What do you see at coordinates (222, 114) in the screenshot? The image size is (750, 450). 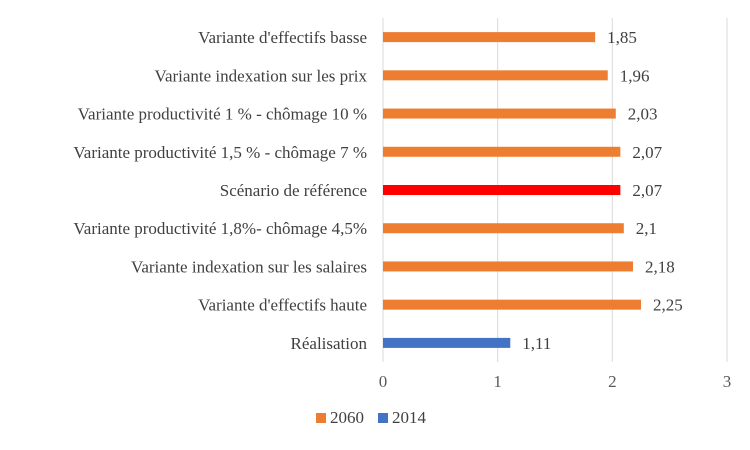 I see `category-label: Variante productivité 1 % - chômage 10 %` at bounding box center [222, 114].